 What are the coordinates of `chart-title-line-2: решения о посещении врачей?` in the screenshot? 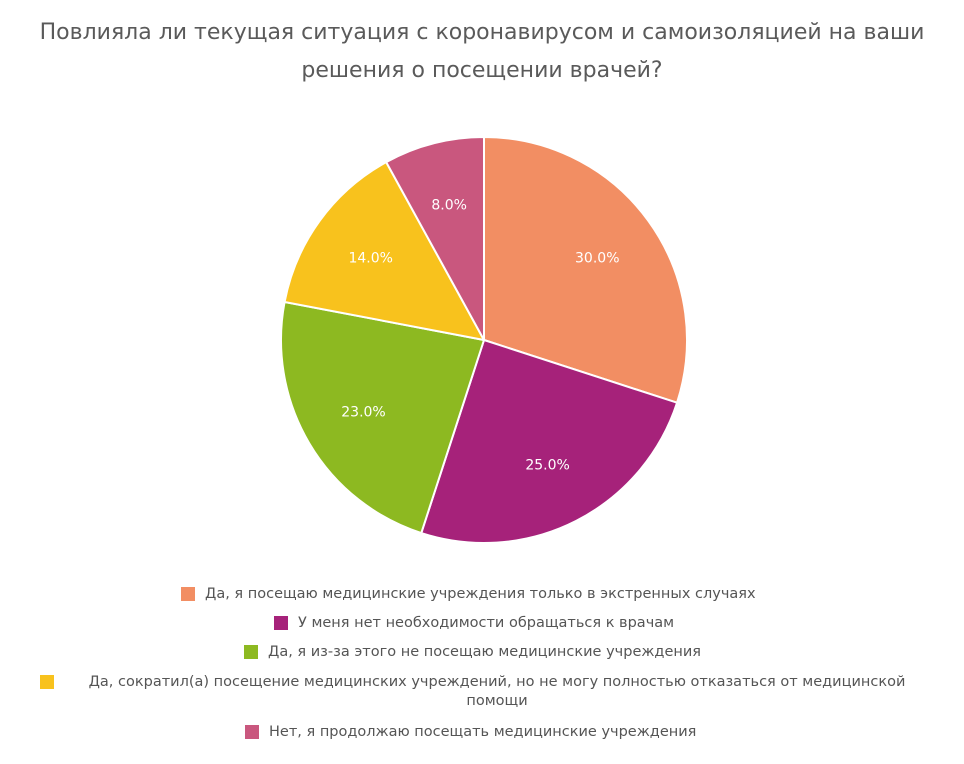 It's located at (482, 70).